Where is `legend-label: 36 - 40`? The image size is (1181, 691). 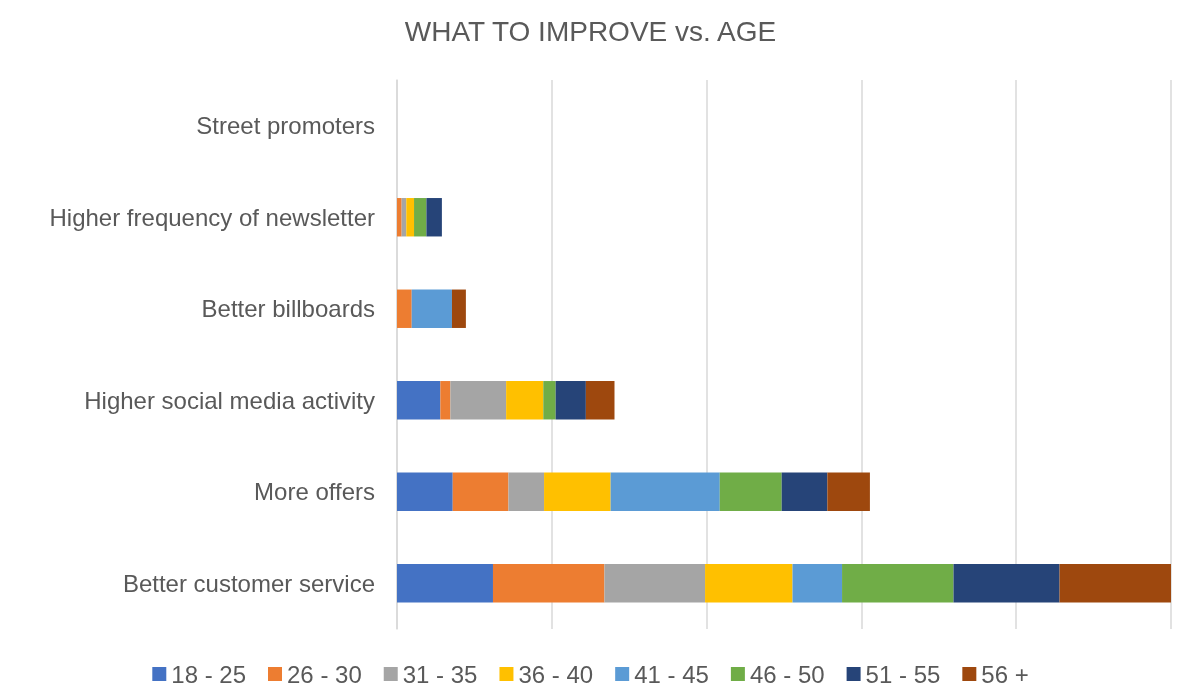
legend-label: 36 - 40 is located at coordinates (556, 674).